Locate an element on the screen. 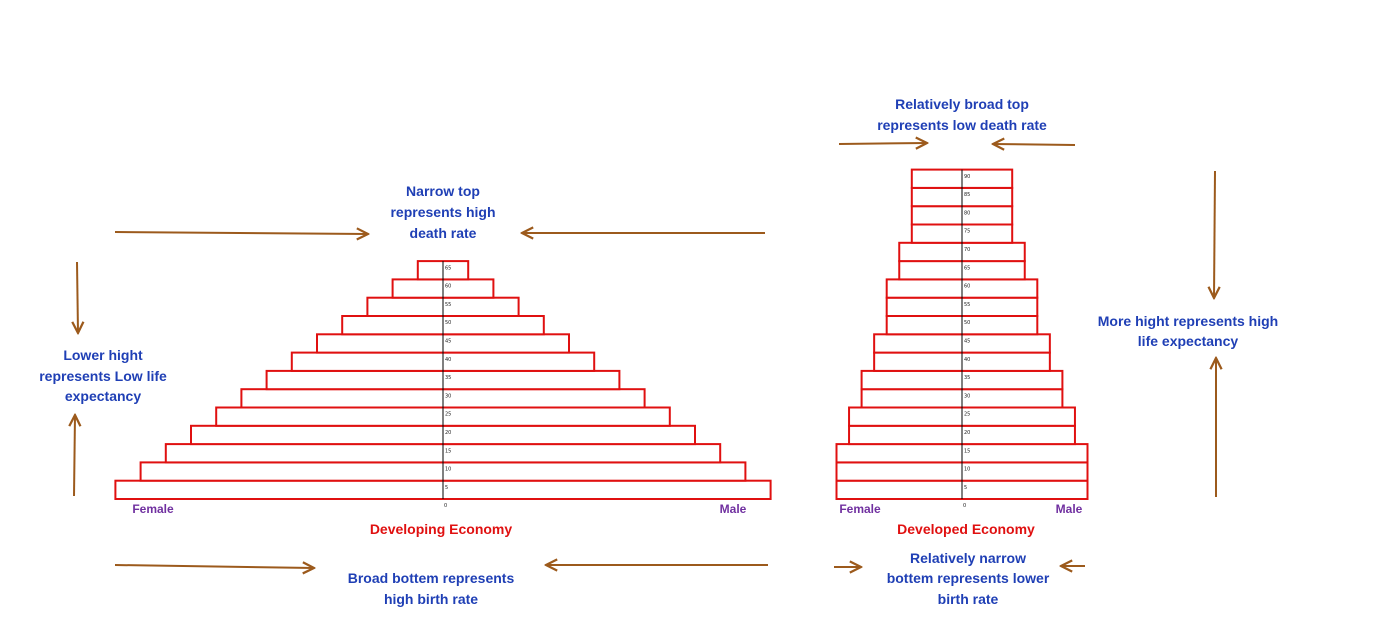 The height and width of the screenshot is (639, 1395). broad-top-line-2: represents low death rate is located at coordinates (962, 125).